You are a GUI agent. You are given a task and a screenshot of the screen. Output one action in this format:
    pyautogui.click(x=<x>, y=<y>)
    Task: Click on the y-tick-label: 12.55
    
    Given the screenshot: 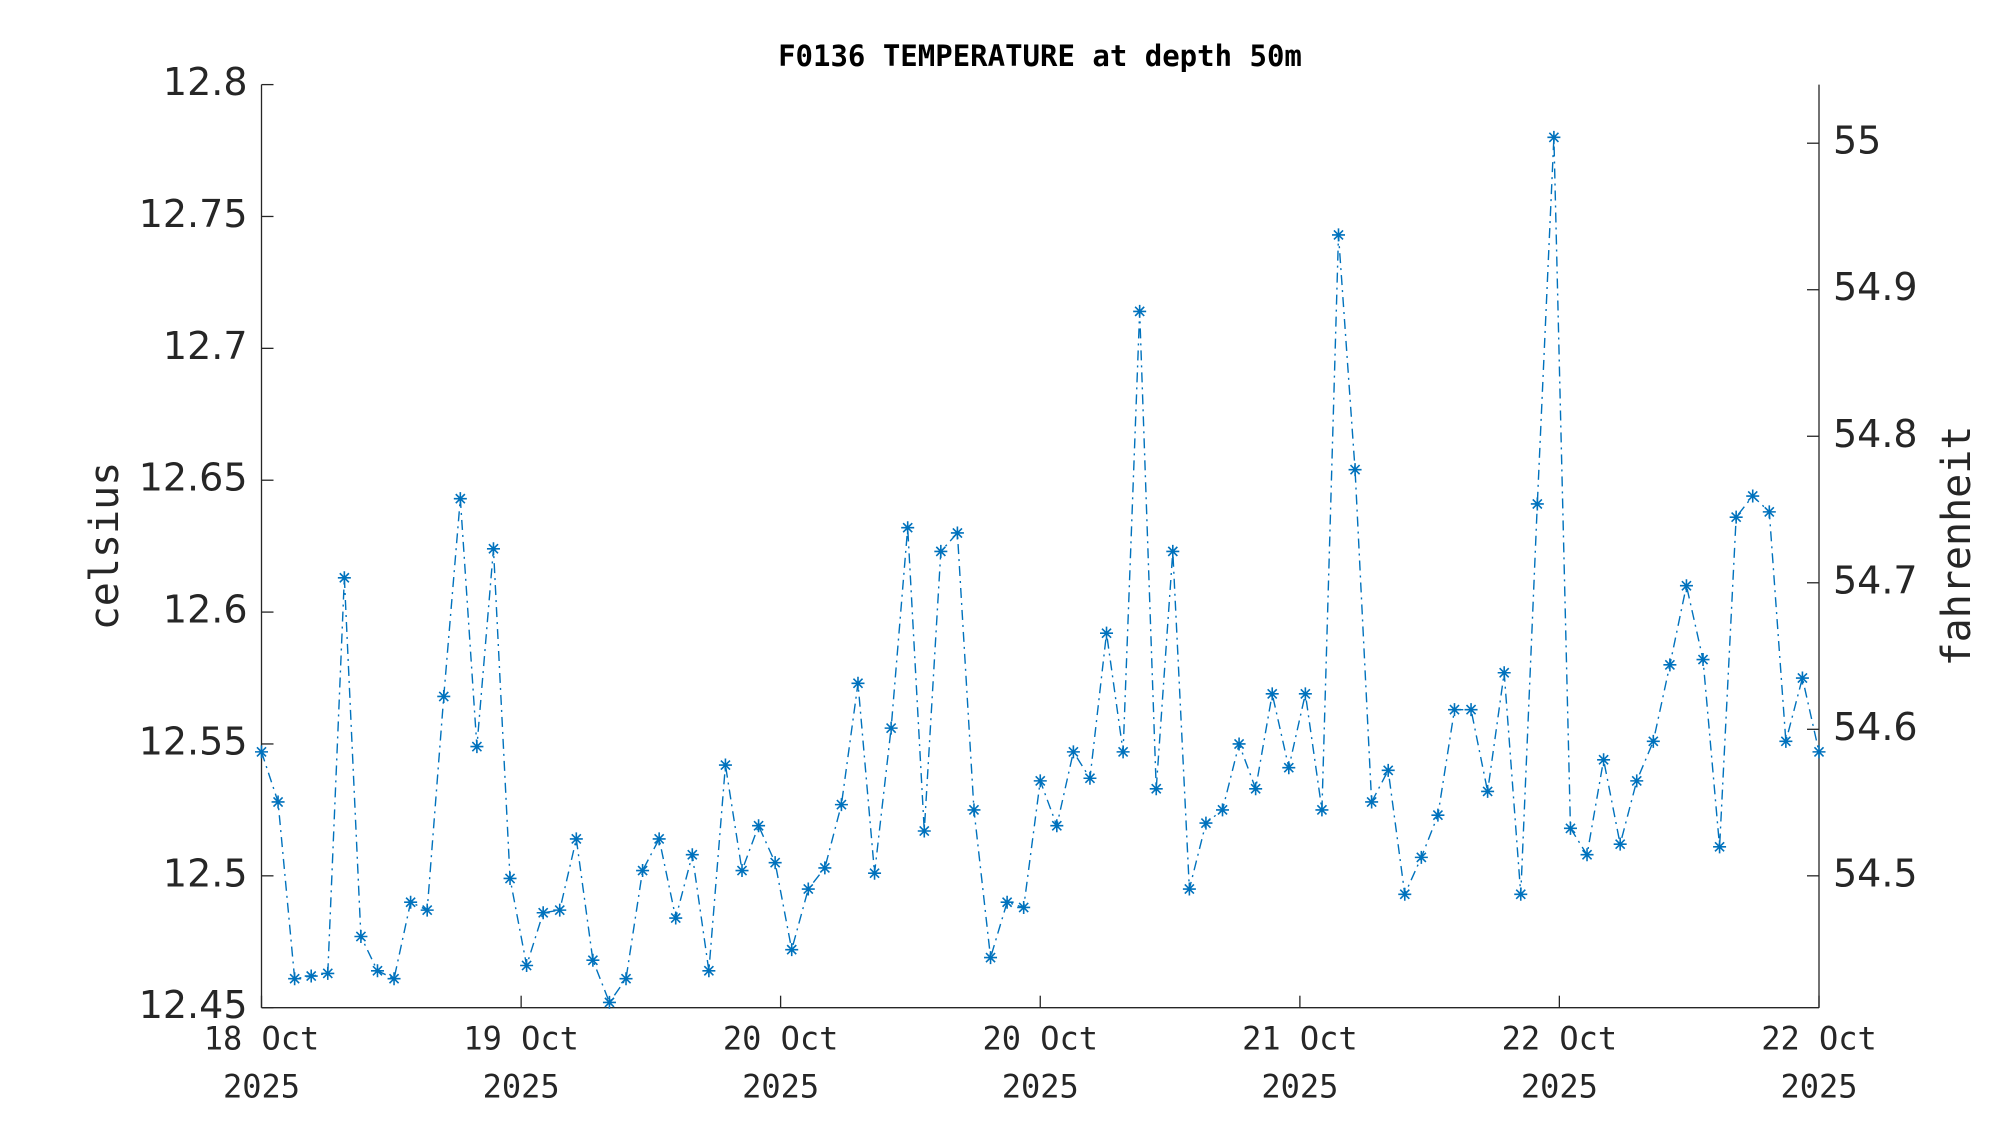 What is the action you would take?
    pyautogui.click(x=193, y=741)
    